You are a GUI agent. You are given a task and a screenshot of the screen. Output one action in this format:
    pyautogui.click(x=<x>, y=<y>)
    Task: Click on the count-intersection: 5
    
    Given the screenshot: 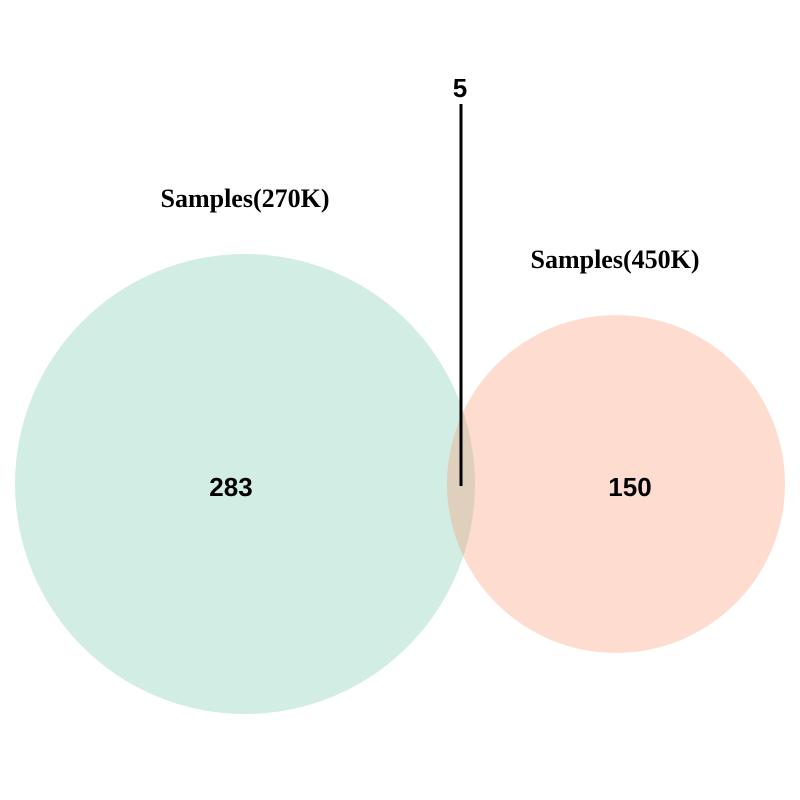 What is the action you would take?
    pyautogui.click(x=460, y=88)
    